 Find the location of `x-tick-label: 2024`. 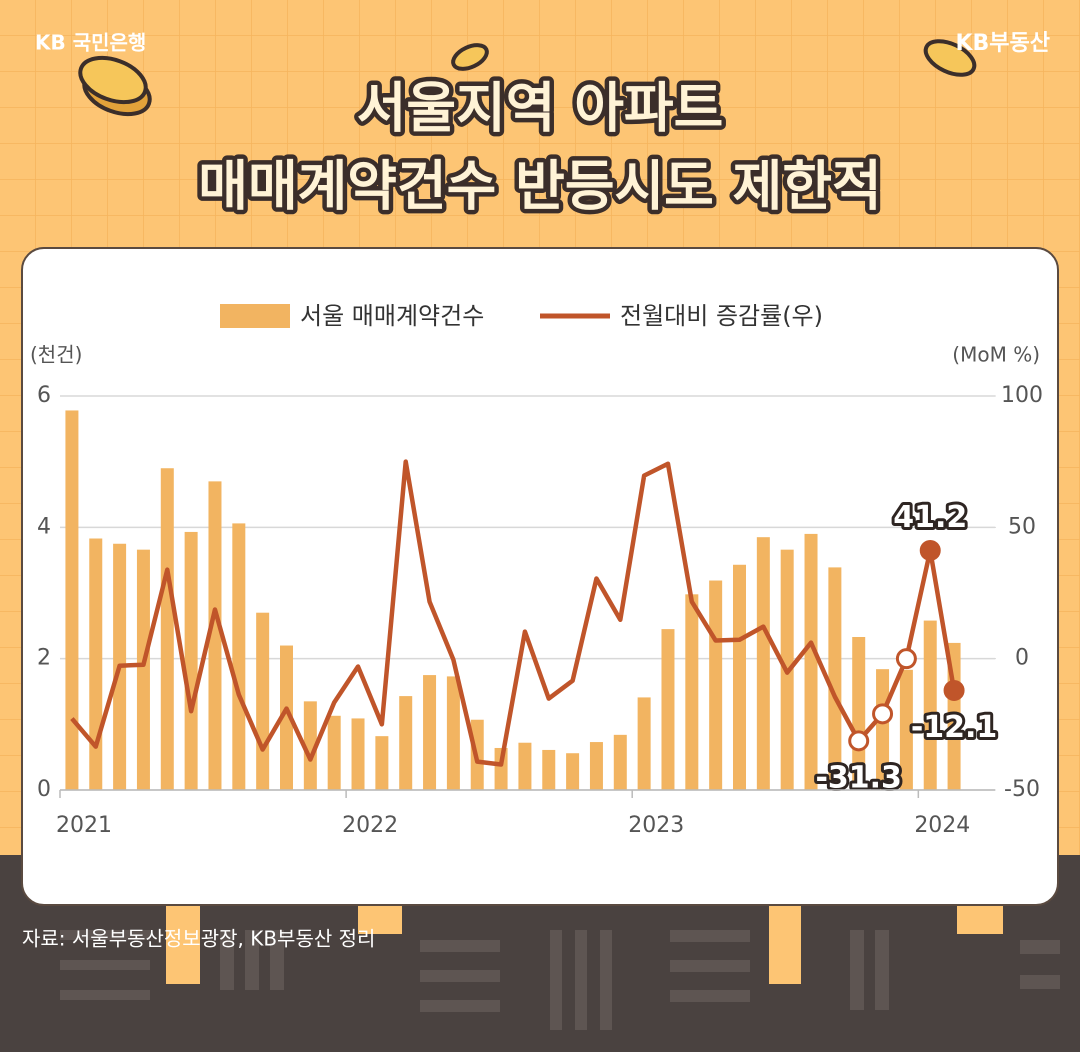

x-tick-label: 2024 is located at coordinates (942, 825).